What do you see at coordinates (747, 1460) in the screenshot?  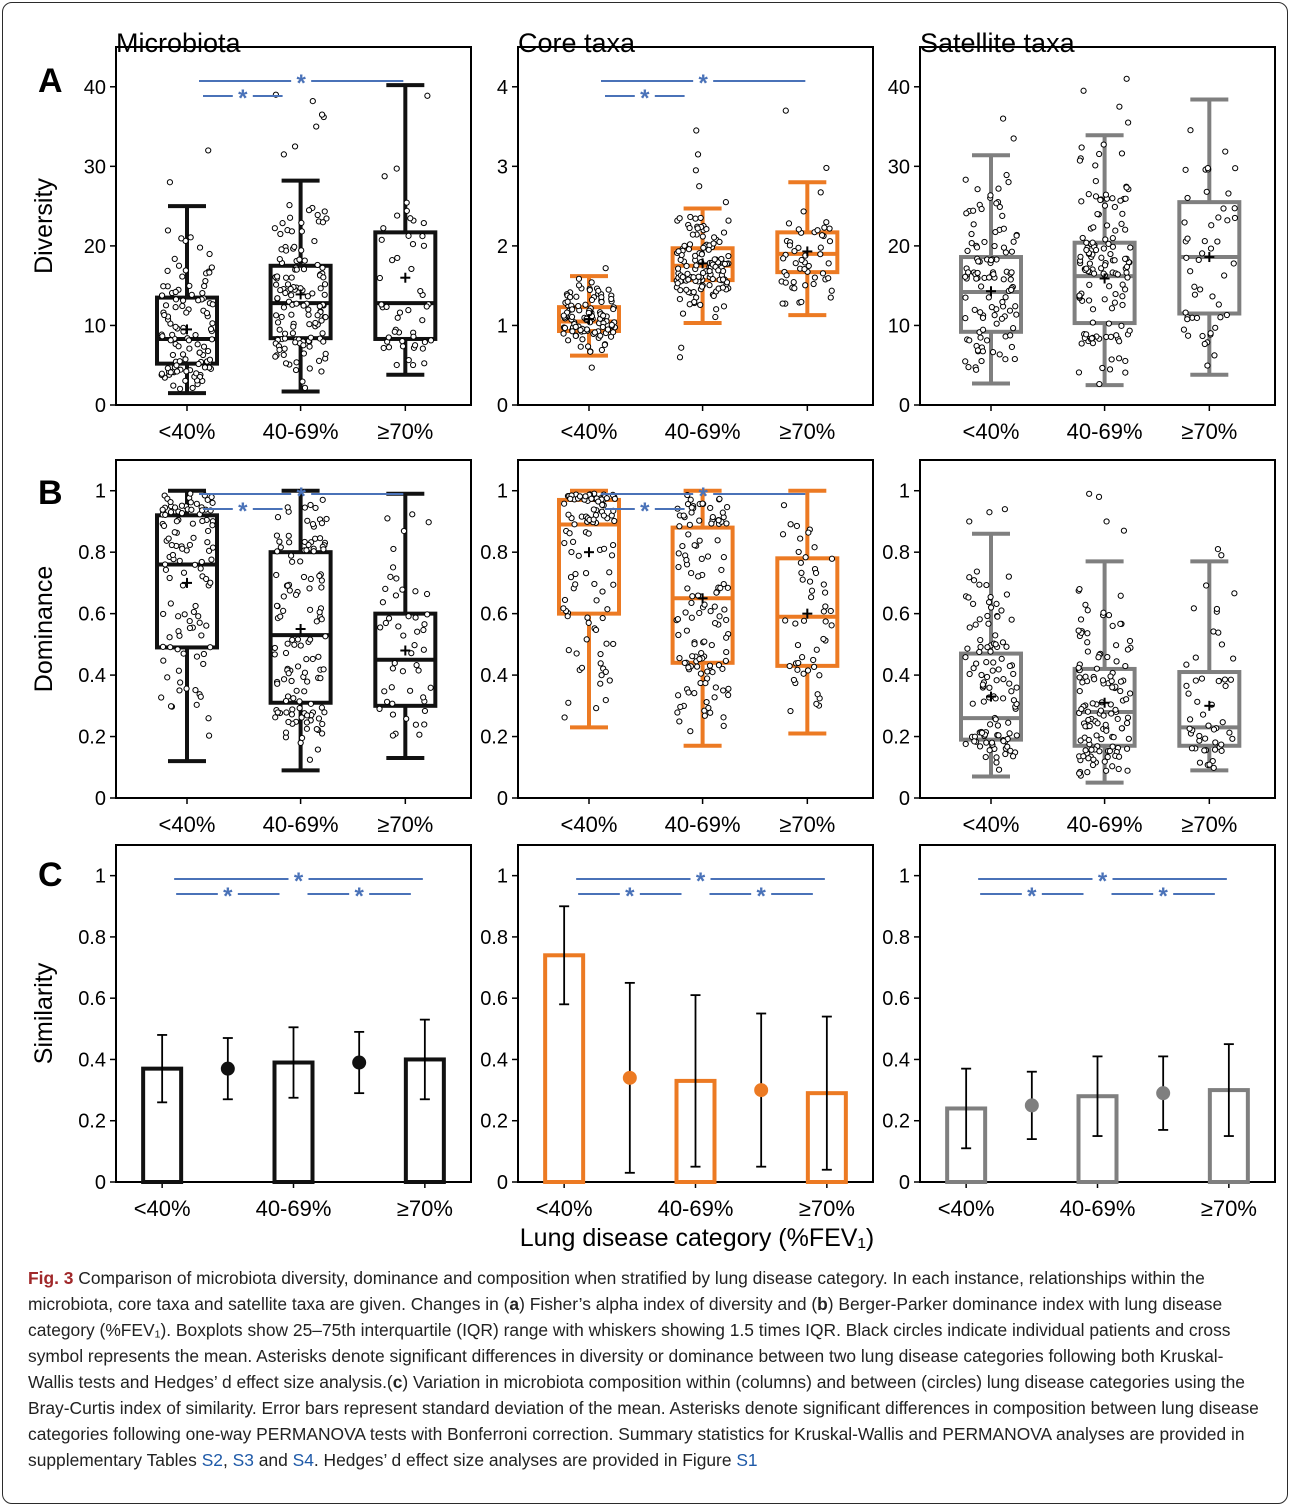 I see `link-figure-s1: S1` at bounding box center [747, 1460].